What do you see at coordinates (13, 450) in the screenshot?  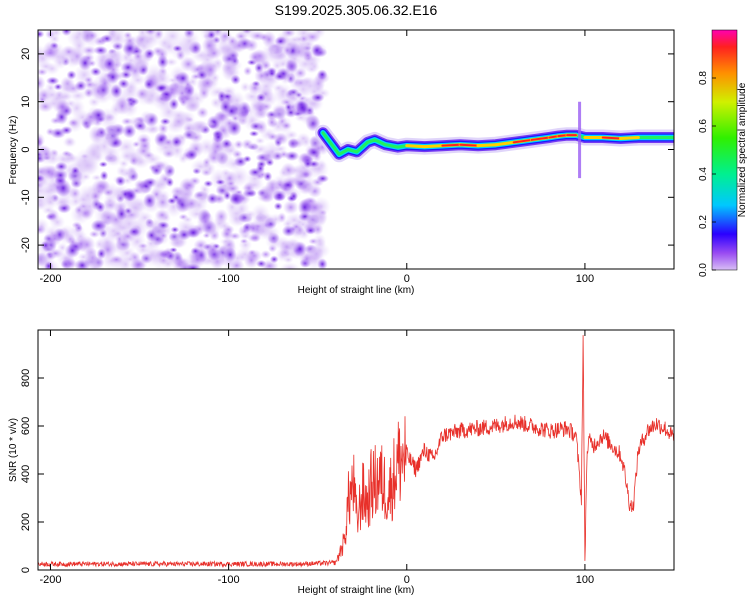 I see `snr-y-axis-label: SNR (10 * v/v)` at bounding box center [13, 450].